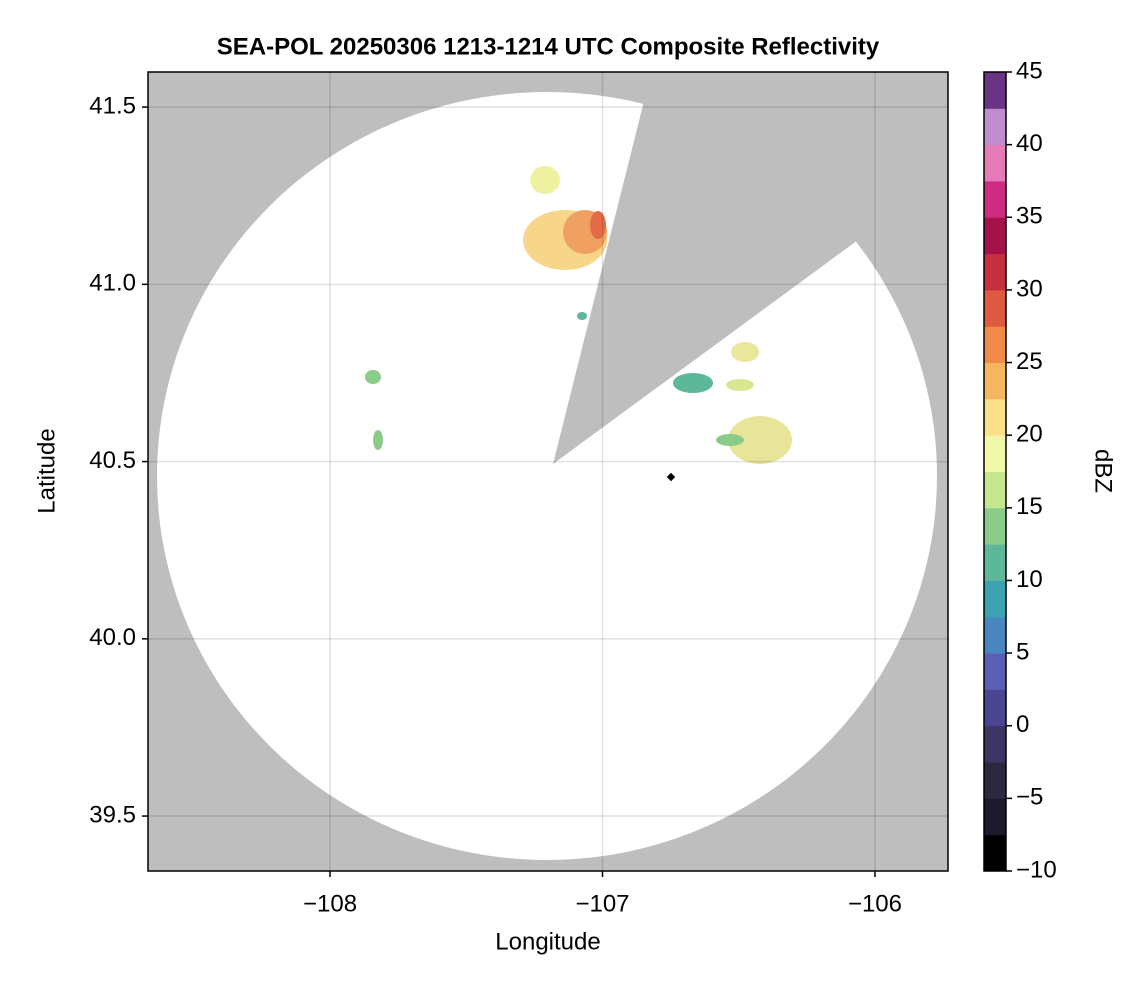  I want to click on y-tick-label: 39.5, so click(112, 814).